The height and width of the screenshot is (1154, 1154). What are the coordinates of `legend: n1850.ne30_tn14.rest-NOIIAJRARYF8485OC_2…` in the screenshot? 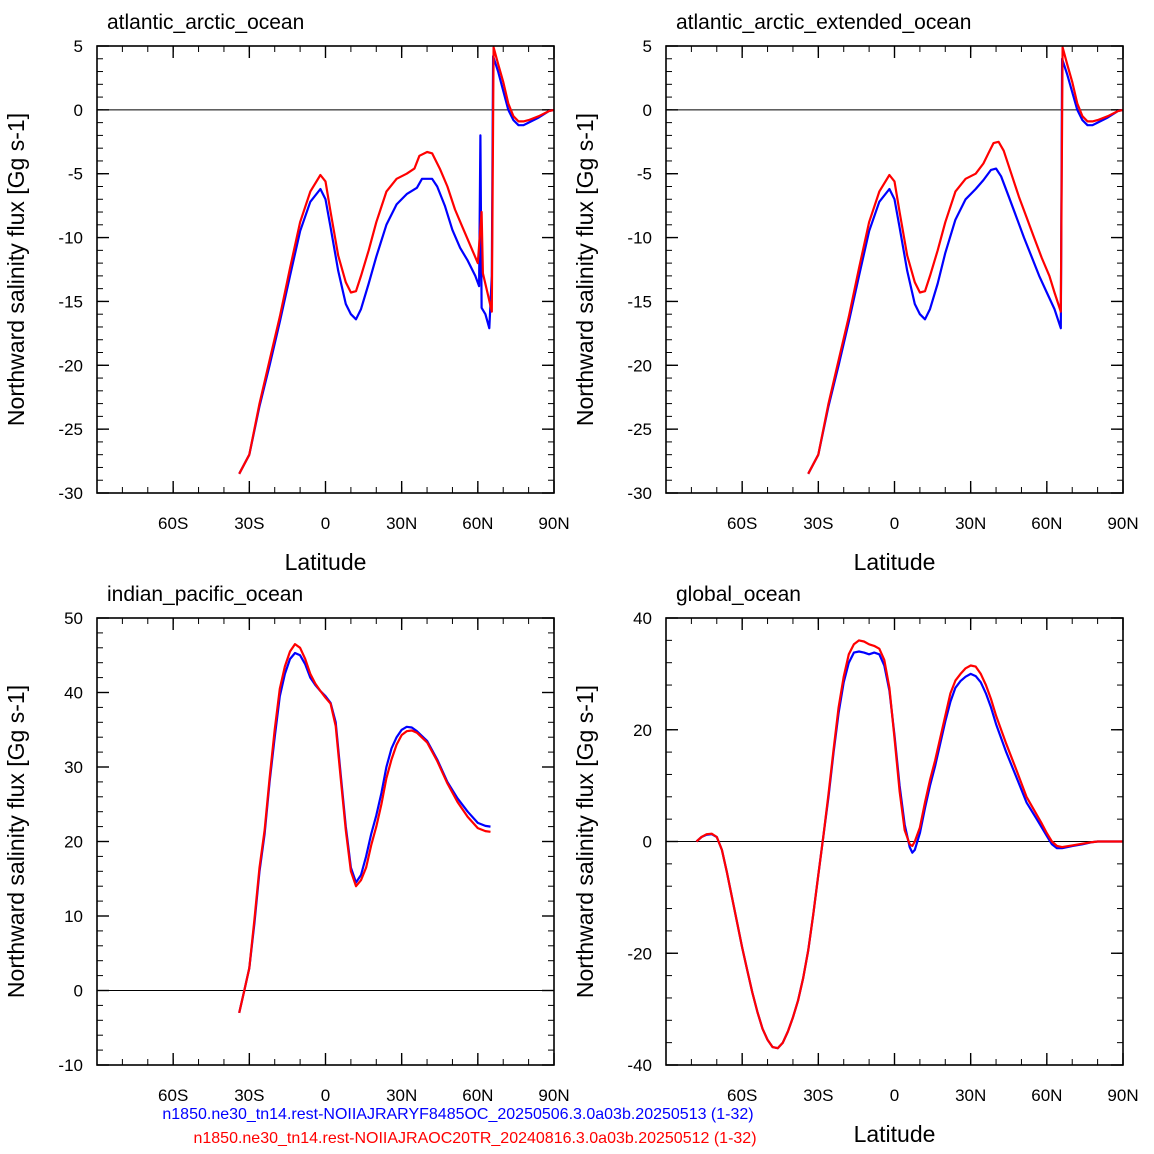 It's located at (459, 1126).